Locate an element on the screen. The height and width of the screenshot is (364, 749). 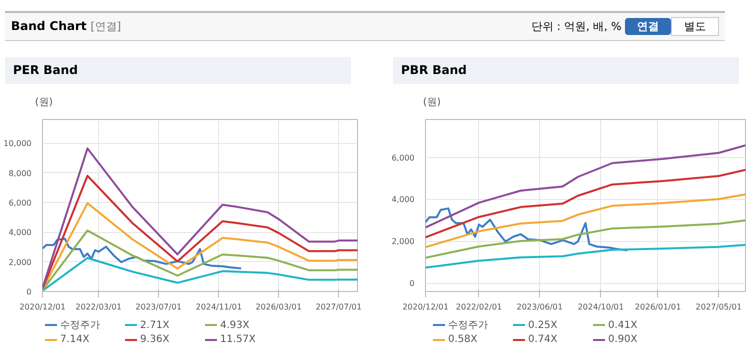
x-tick-label: 2026/03/01 is located at coordinates (279, 307).